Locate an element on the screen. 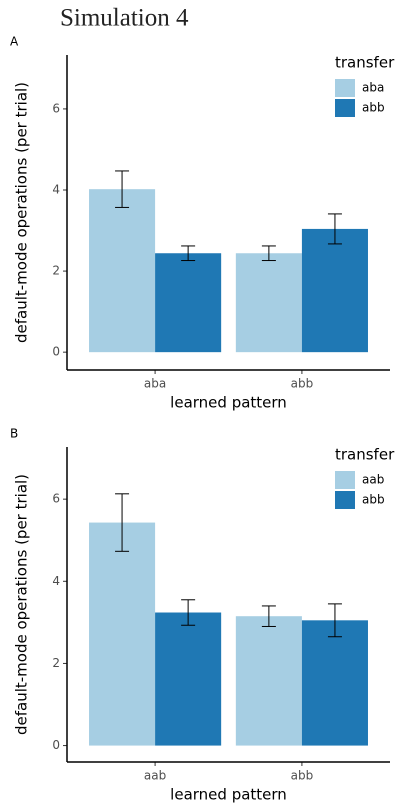 The height and width of the screenshot is (804, 401). panel-tag: A is located at coordinates (14, 42).